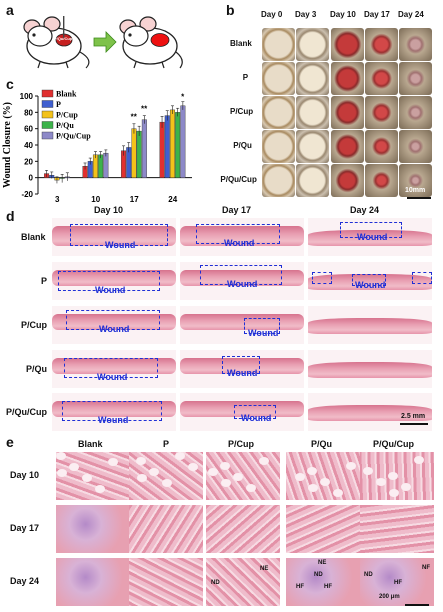 Image resolution: width=443 pixels, height=612 pixels. Describe the element at coordinates (134, 199) in the screenshot. I see `x-tick-label: 17` at that location.